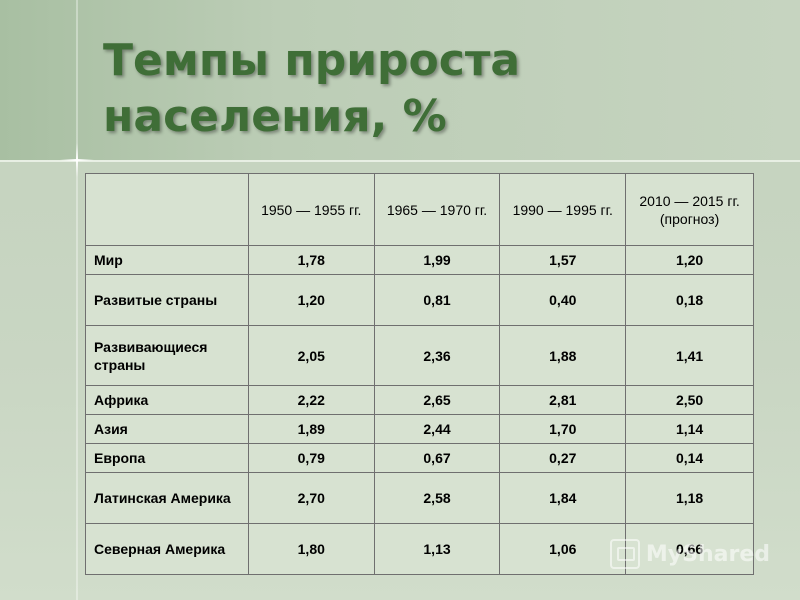  I want to click on table-cell: 2,50, so click(689, 400).